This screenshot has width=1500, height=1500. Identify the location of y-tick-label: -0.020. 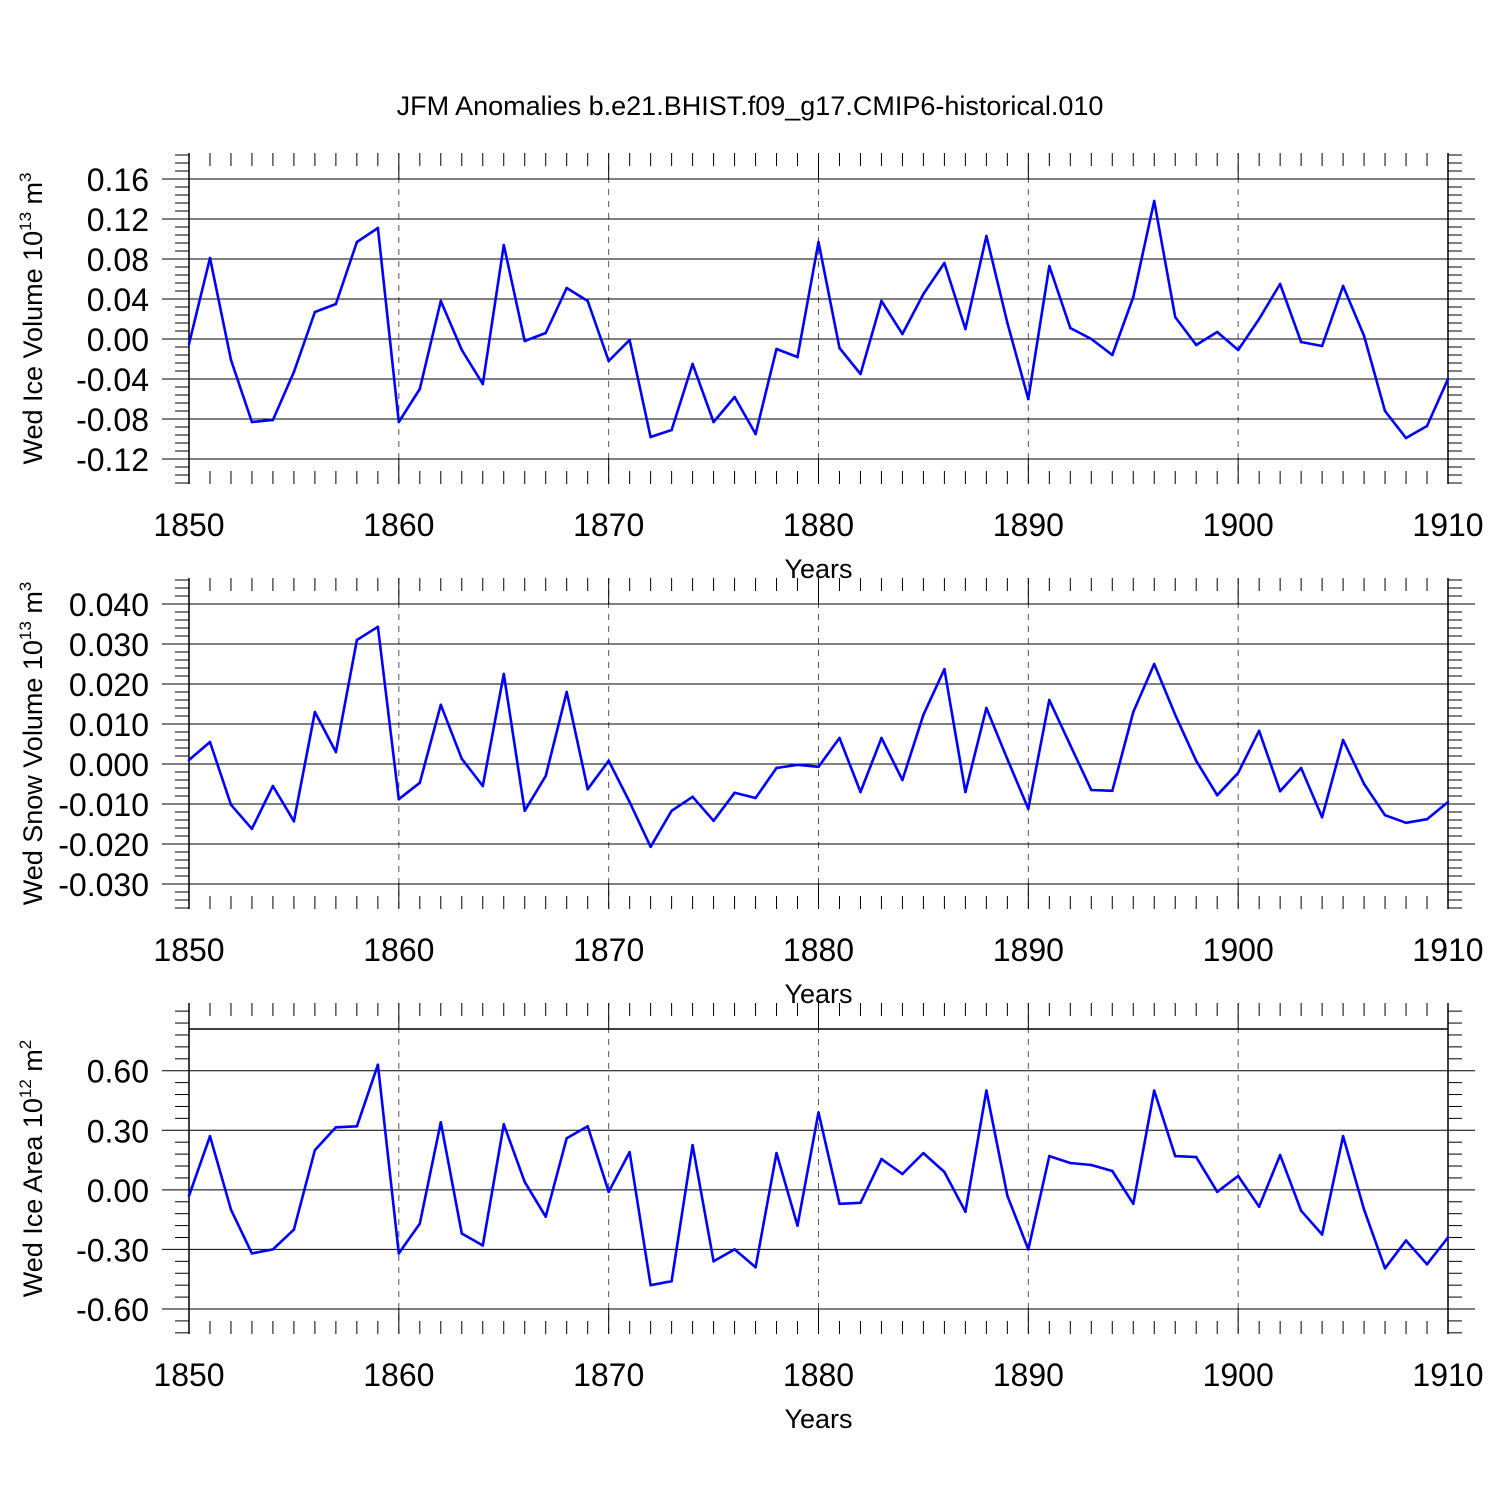
(103, 845).